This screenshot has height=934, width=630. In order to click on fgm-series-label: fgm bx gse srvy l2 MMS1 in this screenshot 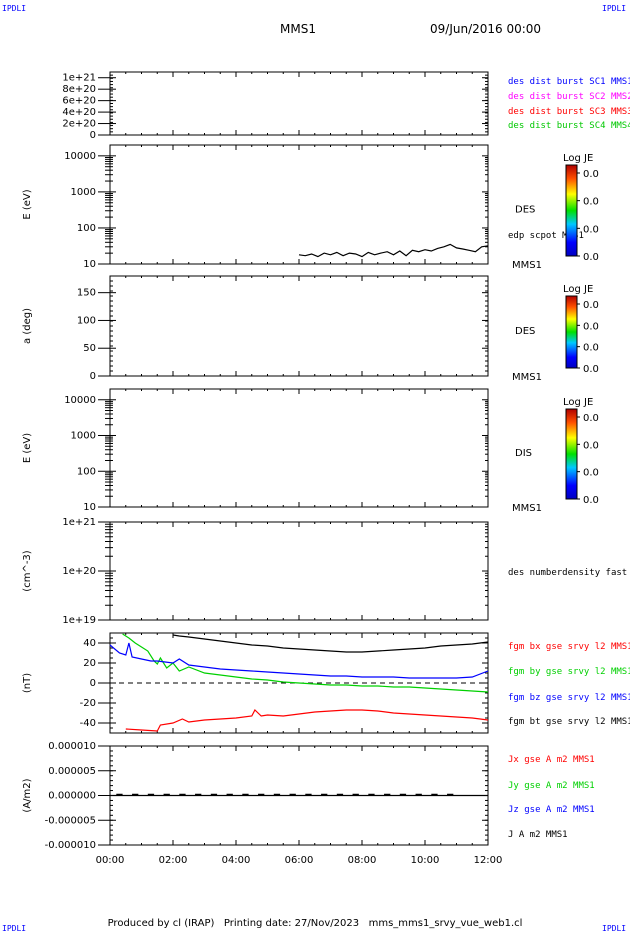, I will do `click(569, 647)`.